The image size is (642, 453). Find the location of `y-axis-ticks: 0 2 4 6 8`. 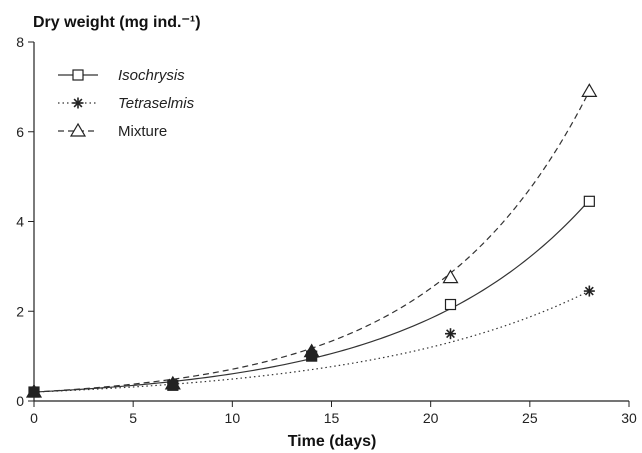

y-axis-ticks: 0 2 4 6 8 is located at coordinates (25, 221).